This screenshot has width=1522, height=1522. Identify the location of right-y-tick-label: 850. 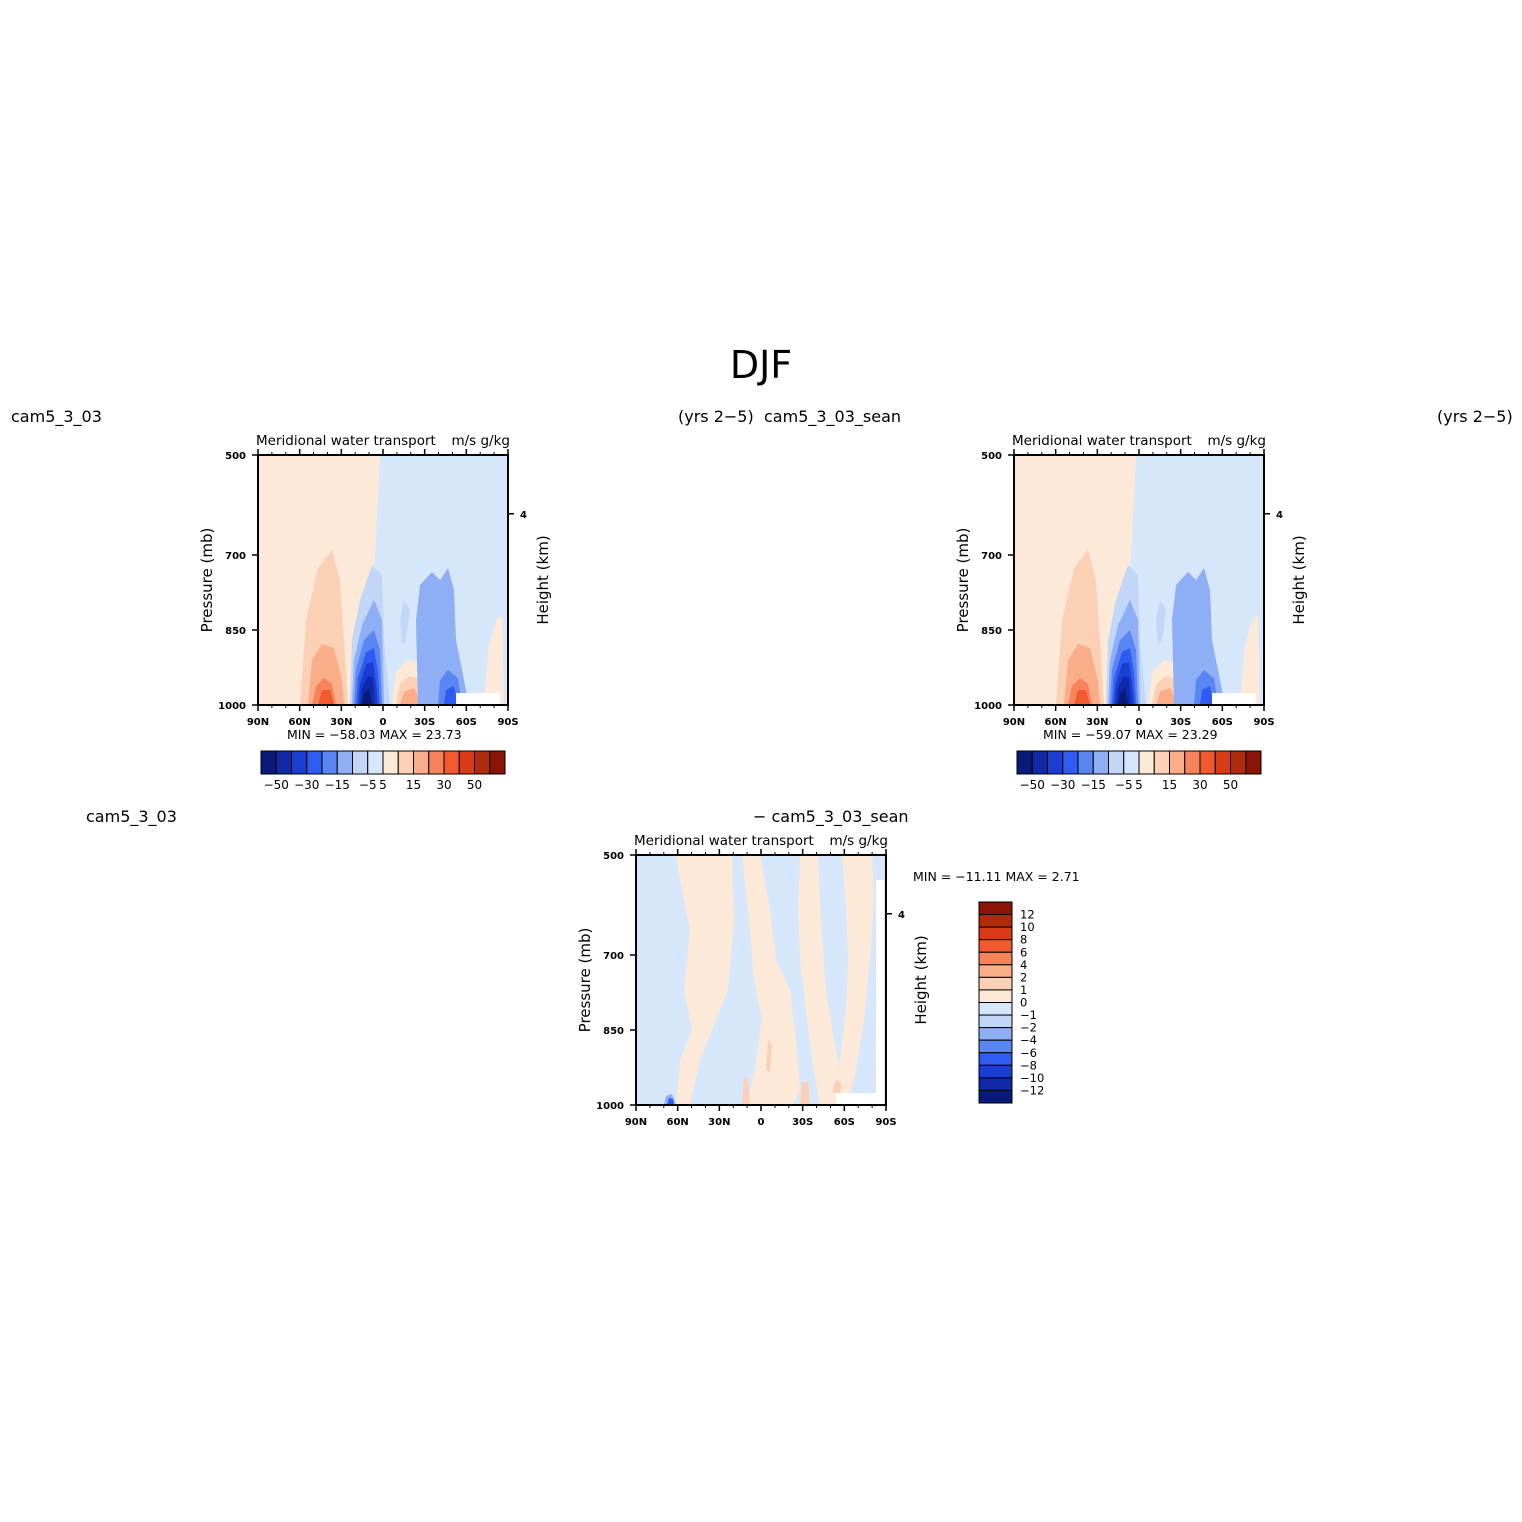
(991, 631).